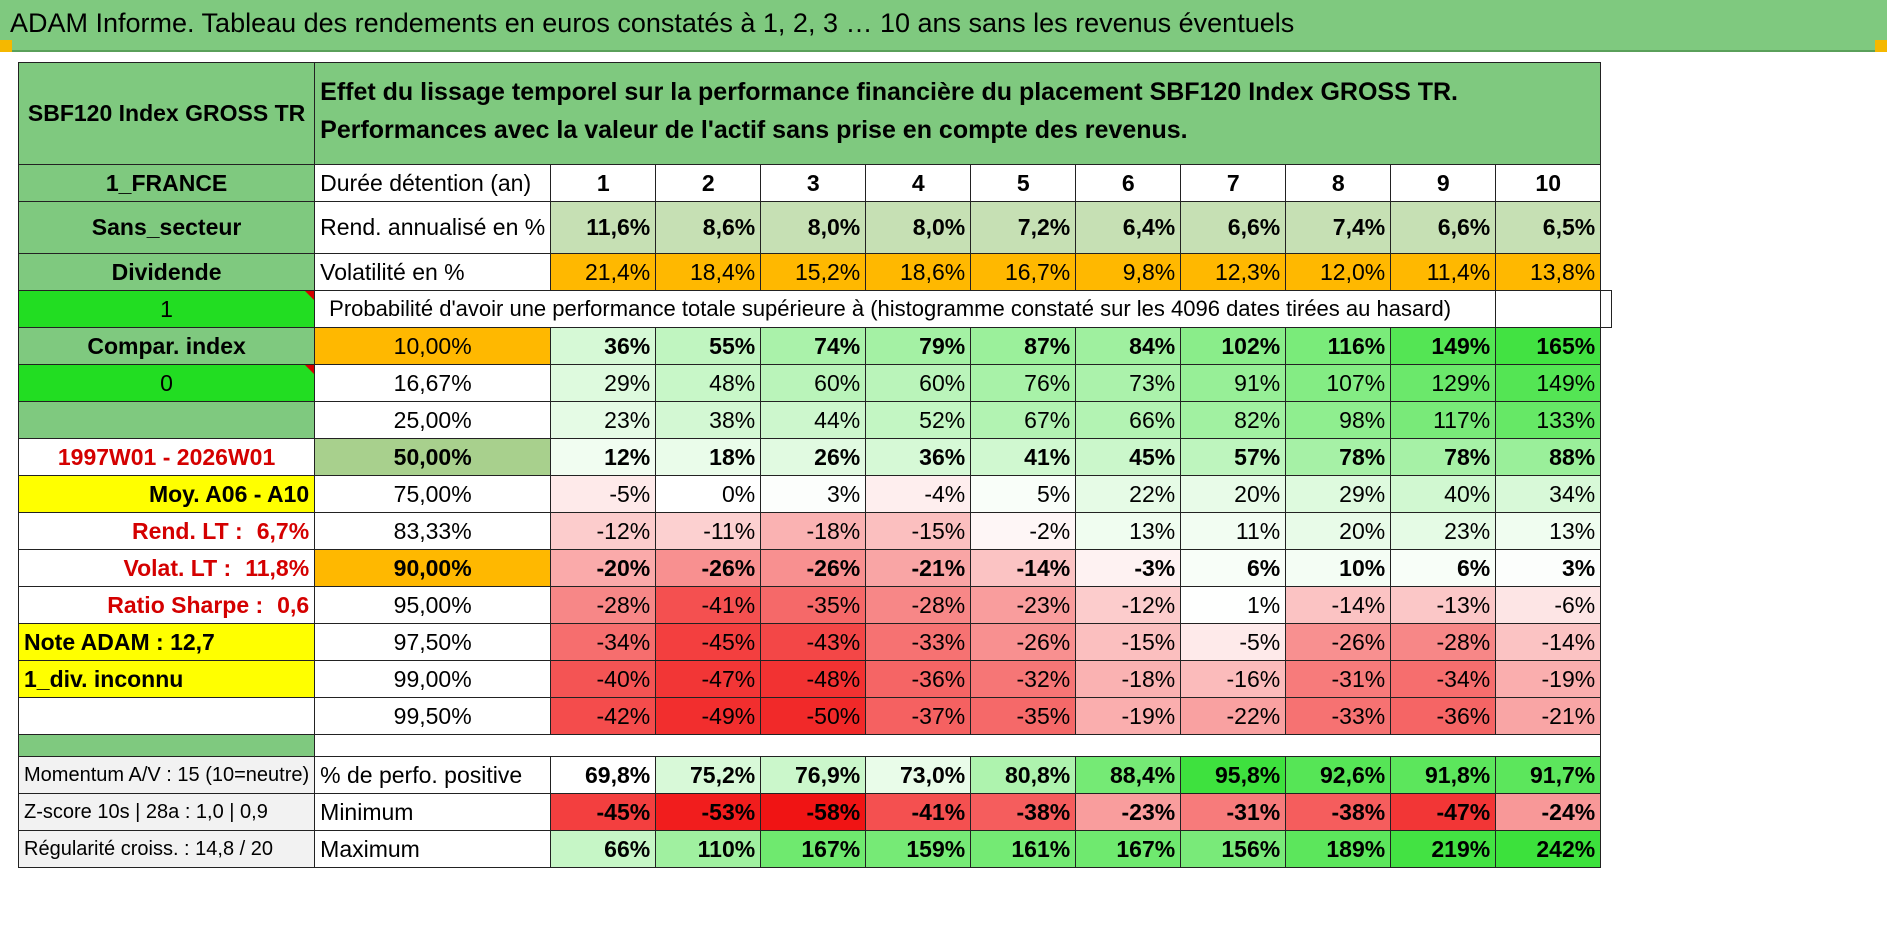 This screenshot has width=1887, height=948. Describe the element at coordinates (433, 420) in the screenshot. I see `proba-level: 25,00%` at that location.